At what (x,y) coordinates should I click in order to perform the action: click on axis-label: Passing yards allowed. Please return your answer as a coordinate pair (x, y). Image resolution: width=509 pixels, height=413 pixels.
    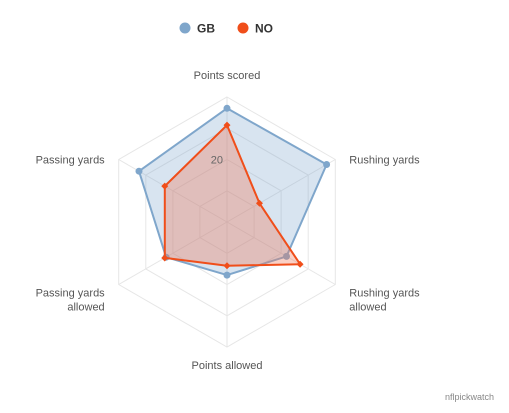
    Looking at the image, I should click on (71, 301).